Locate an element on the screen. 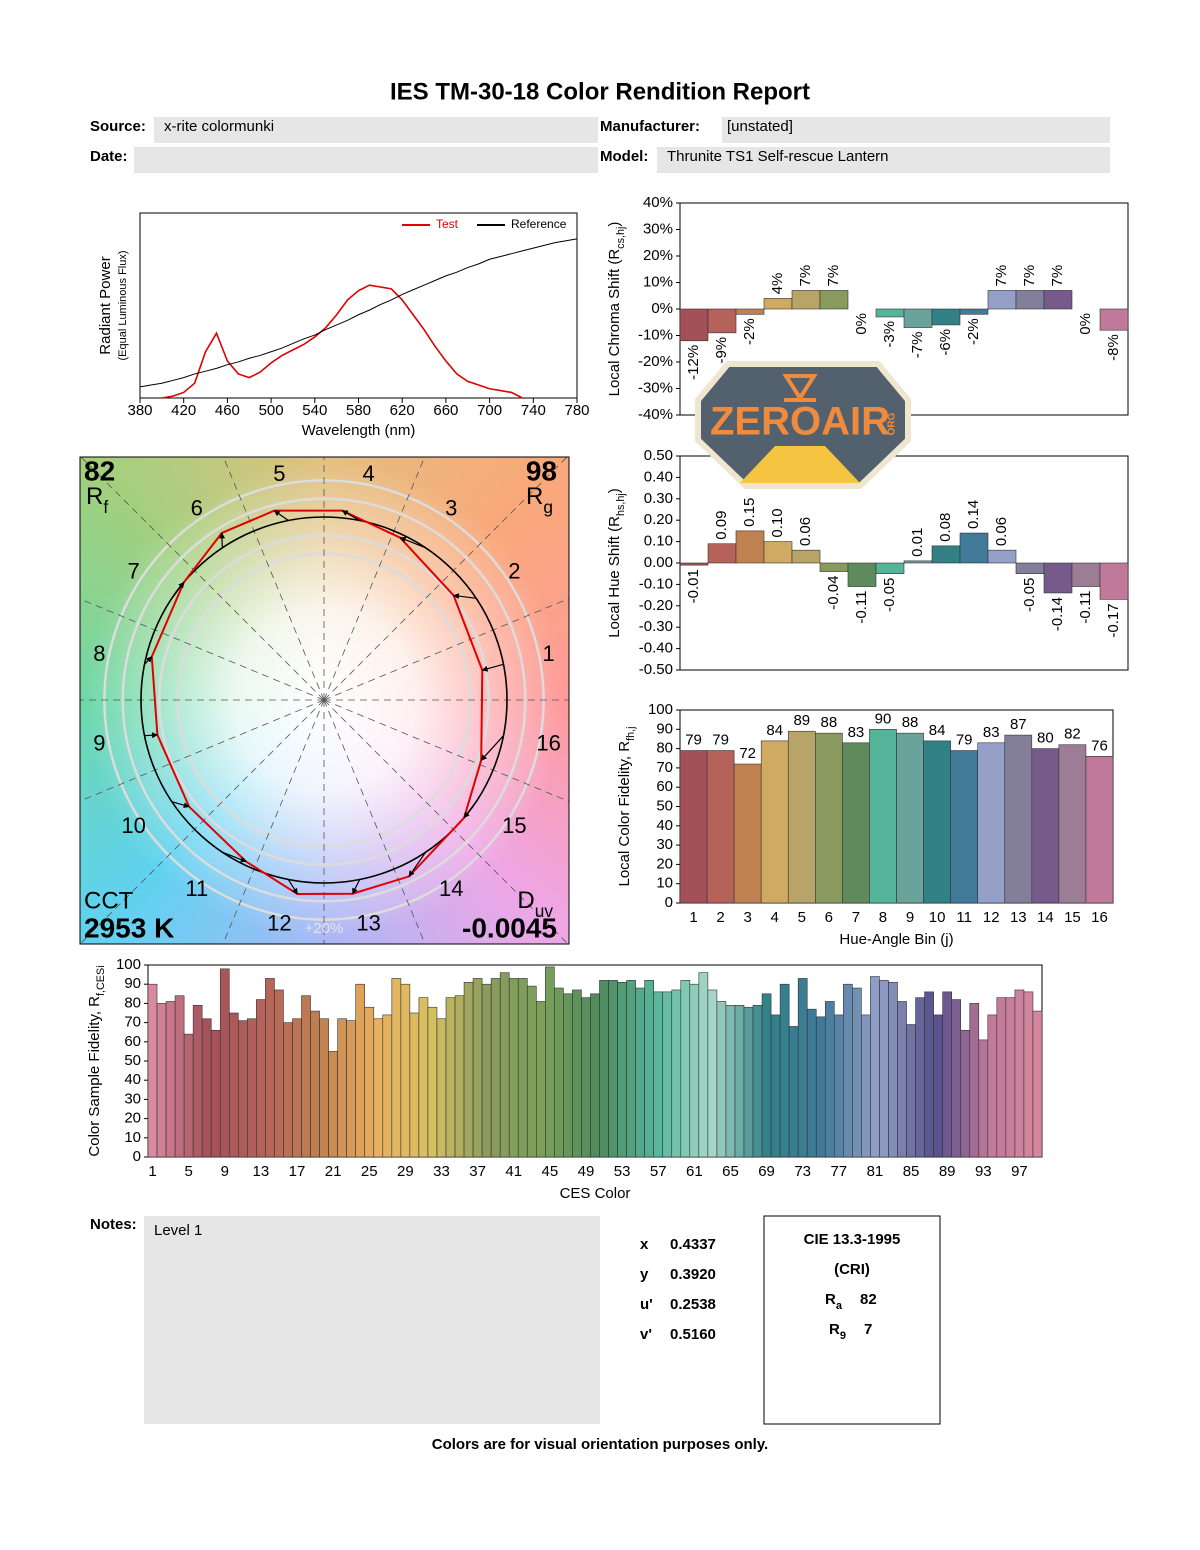 The width and height of the screenshot is (1200, 1550). label-part: hs,hj is located at coordinates (621, 504).